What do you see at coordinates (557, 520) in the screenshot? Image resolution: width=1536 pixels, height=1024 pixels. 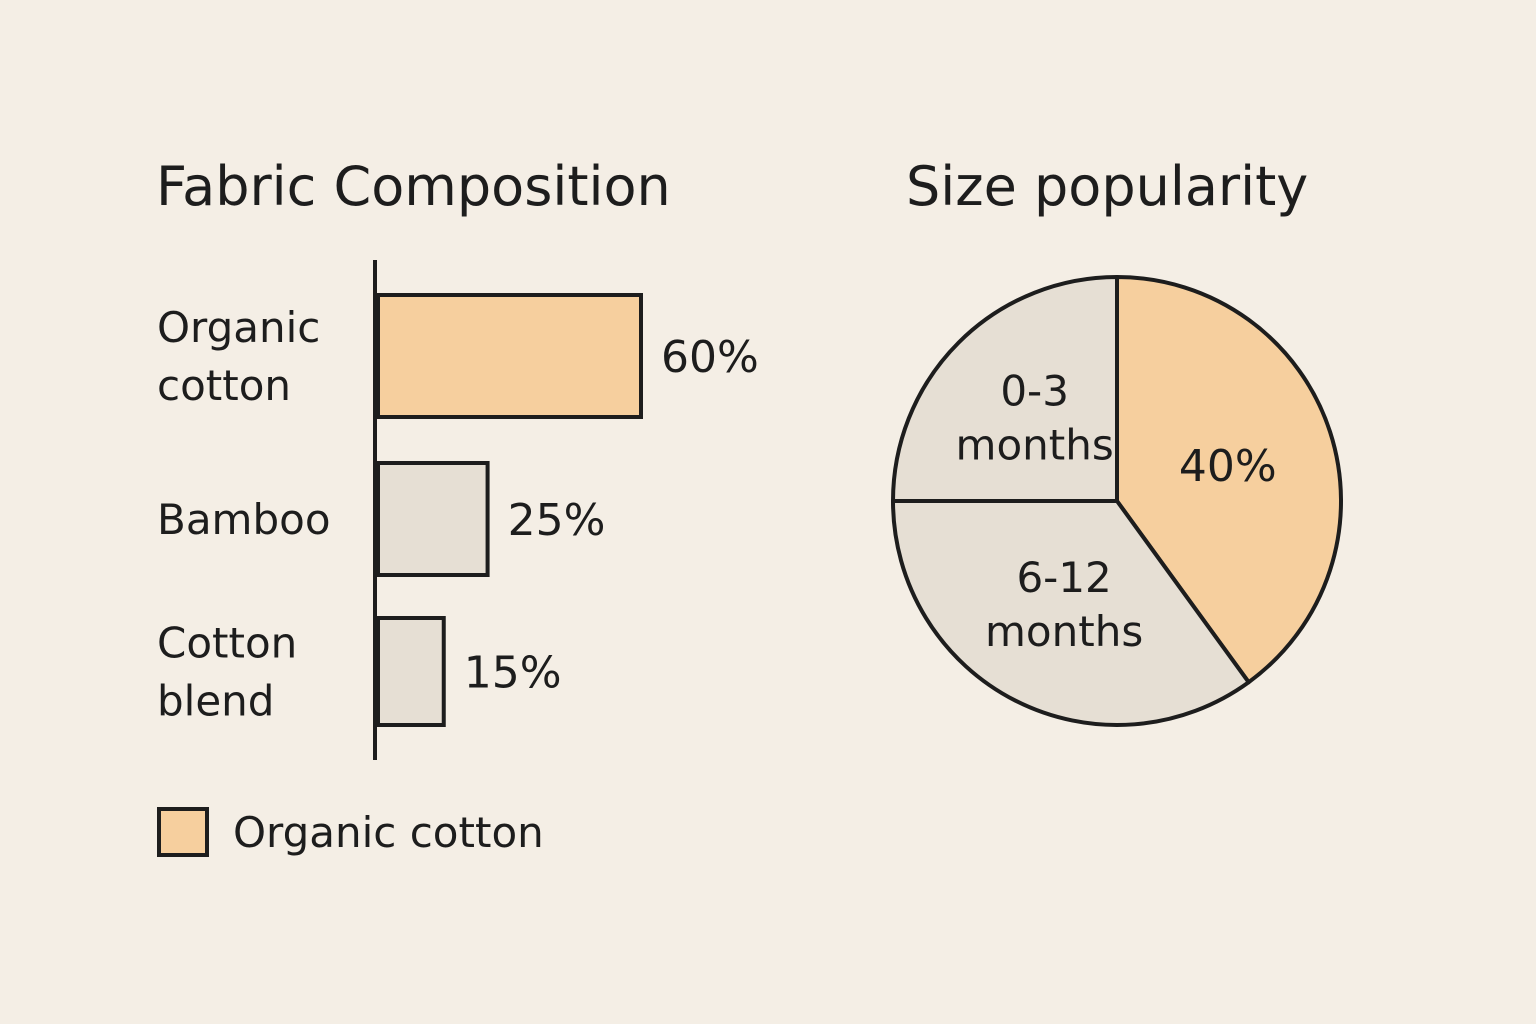 I see `value-label: 25%` at bounding box center [557, 520].